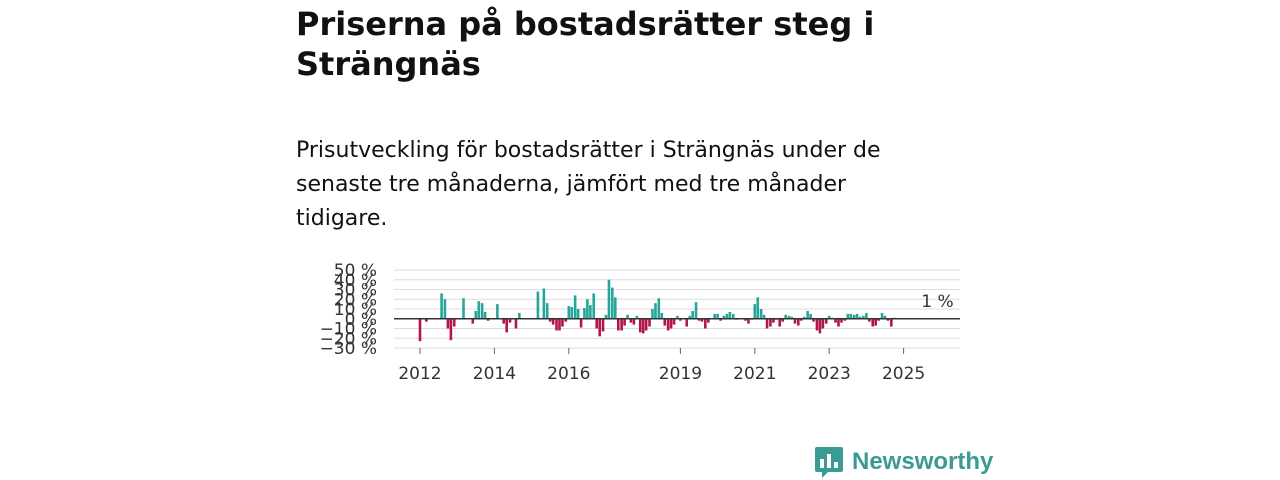  Describe the element at coordinates (754, 374) in the screenshot. I see `x-tick-label: 2021` at that location.